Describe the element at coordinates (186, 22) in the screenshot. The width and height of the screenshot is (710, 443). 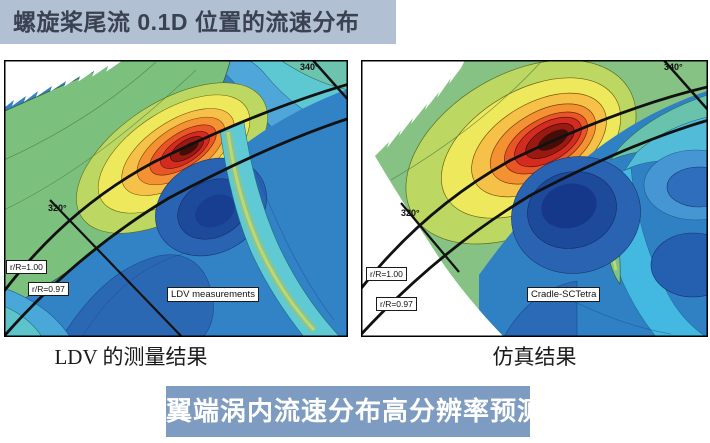
I see `figure-title: 螺旋桨尾流 0.1D 位置的流速分布` at that location.